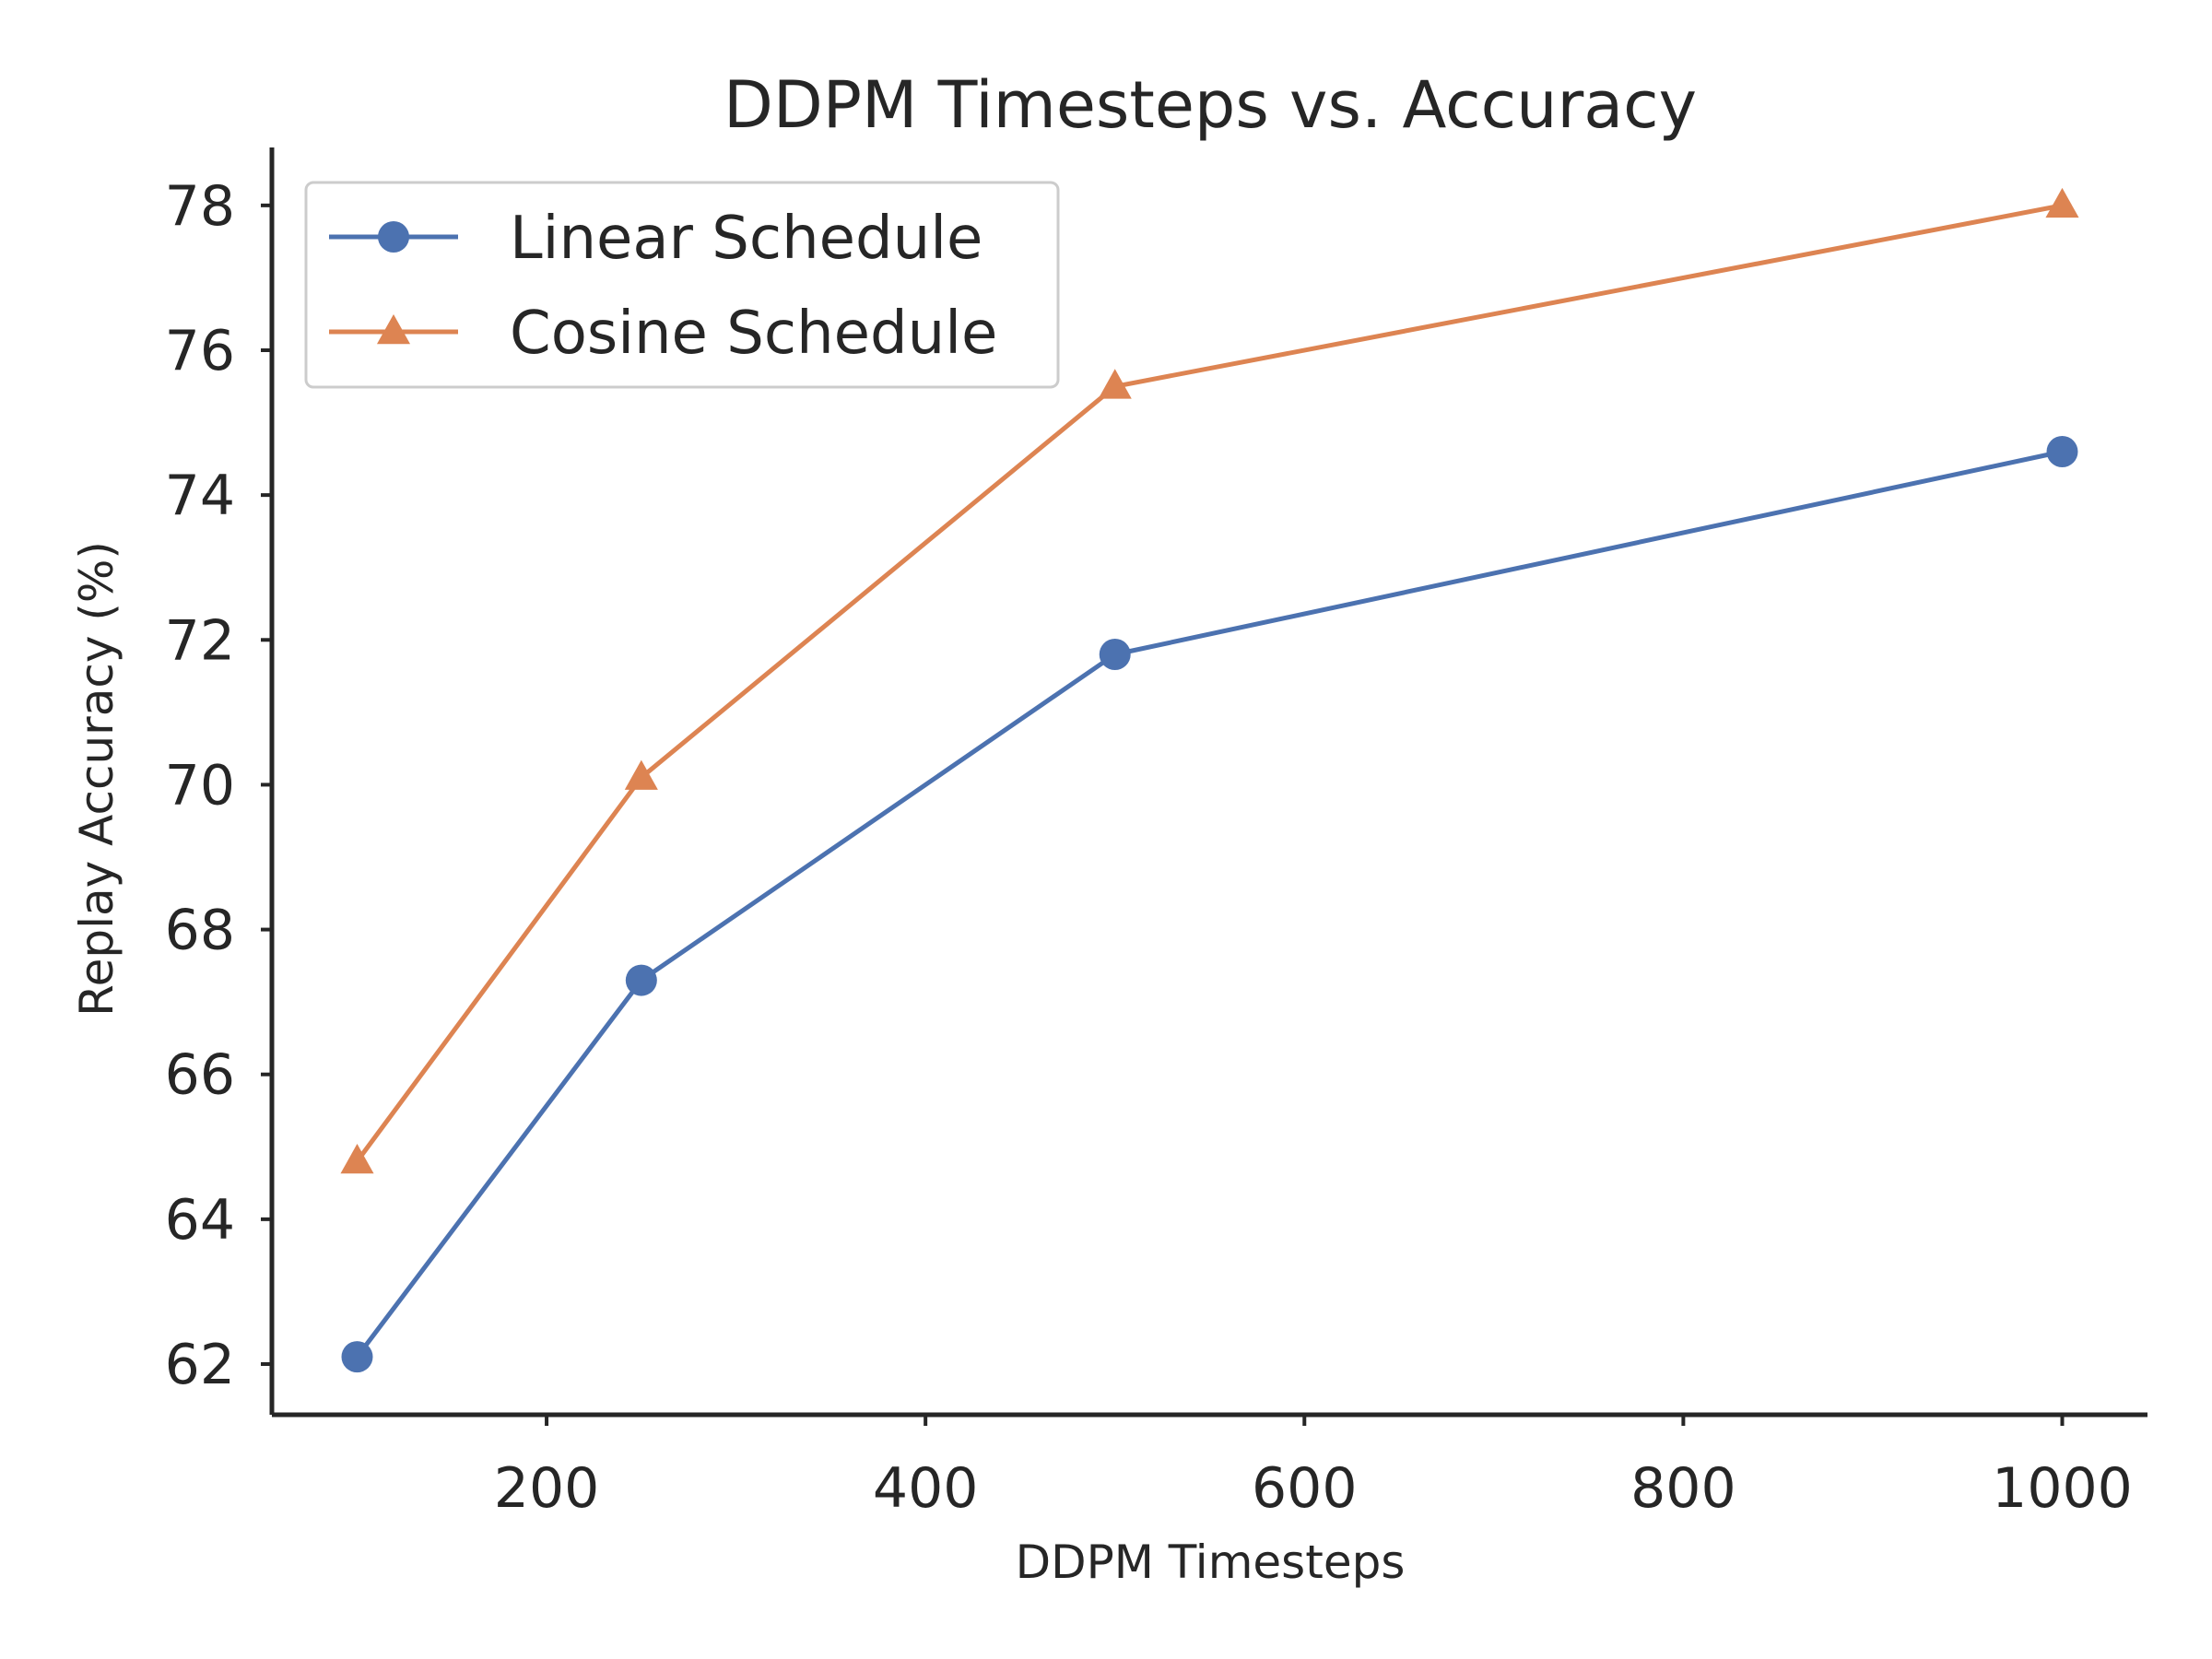 This screenshot has width=2212, height=1659. What do you see at coordinates (200, 206) in the screenshot?
I see `y-tick-label: 78` at bounding box center [200, 206].